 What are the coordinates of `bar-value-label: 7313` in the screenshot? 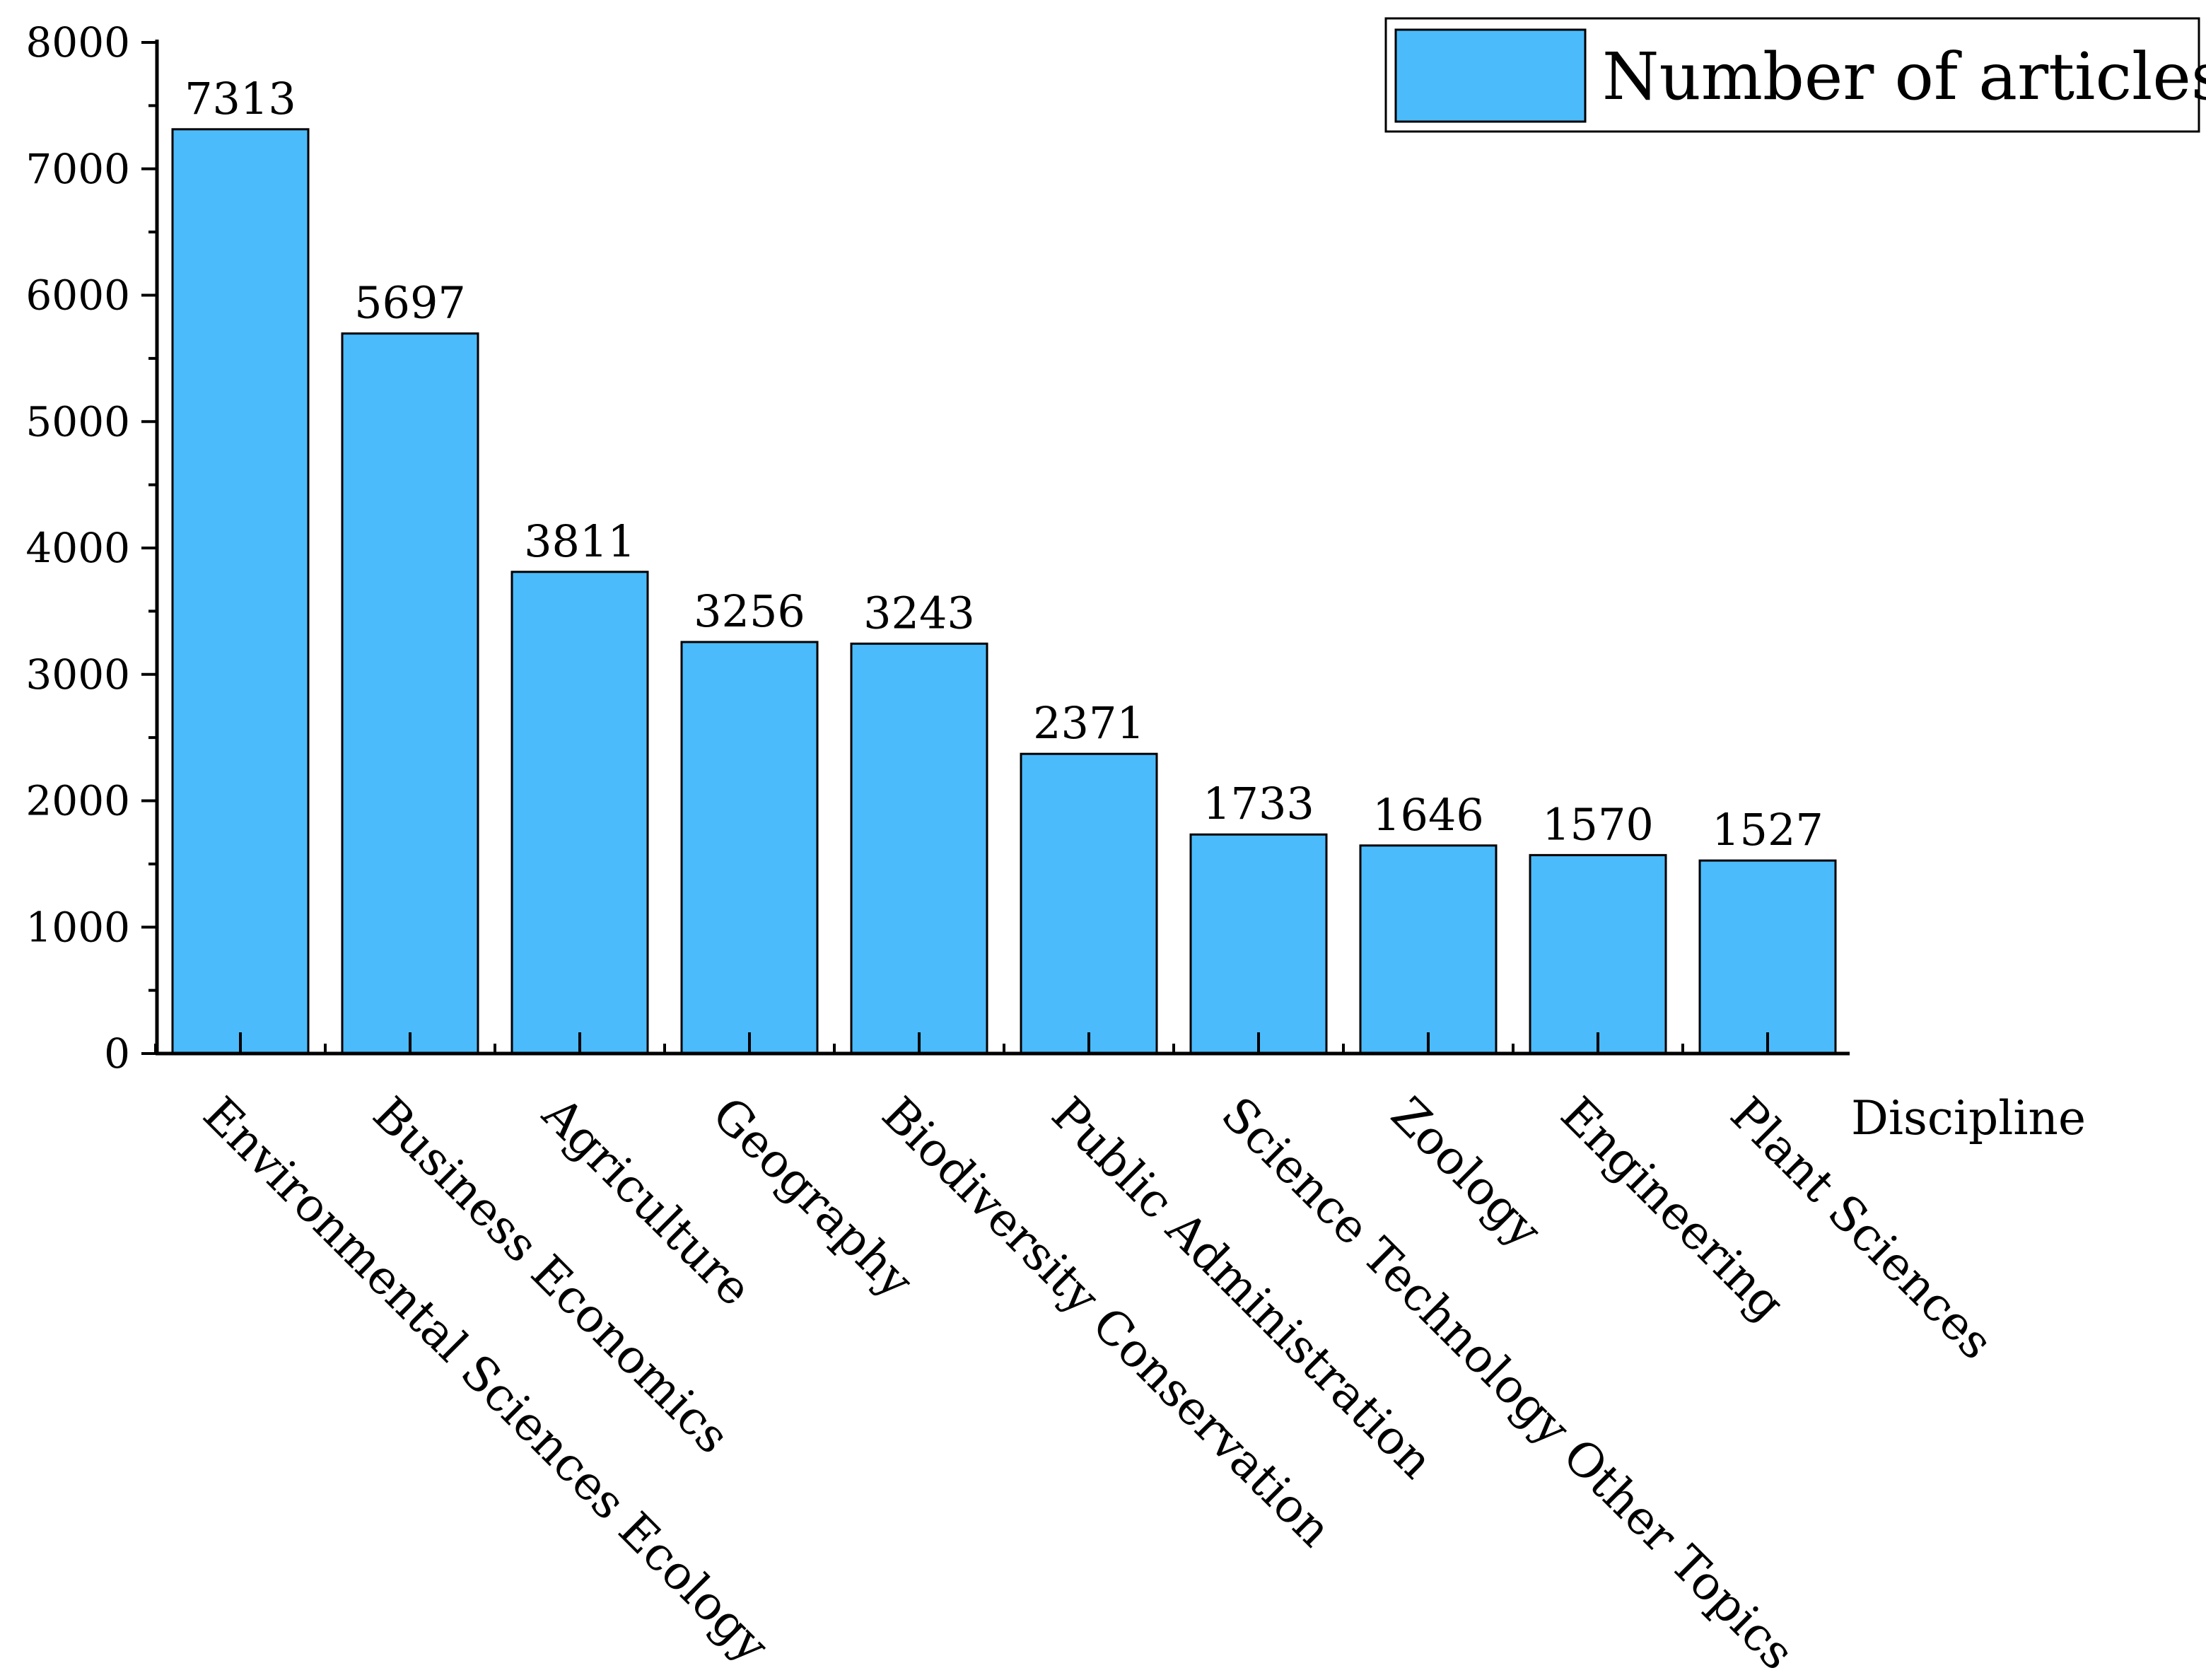 It's located at (240, 99).